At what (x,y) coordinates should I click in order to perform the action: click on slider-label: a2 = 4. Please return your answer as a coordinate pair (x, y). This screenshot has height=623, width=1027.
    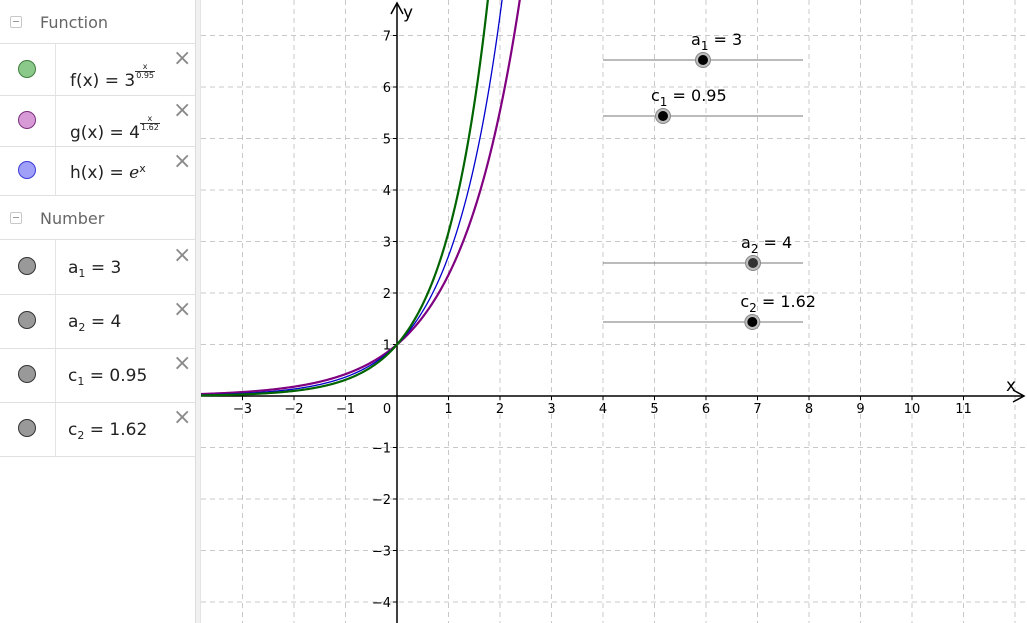
    Looking at the image, I should click on (766, 244).